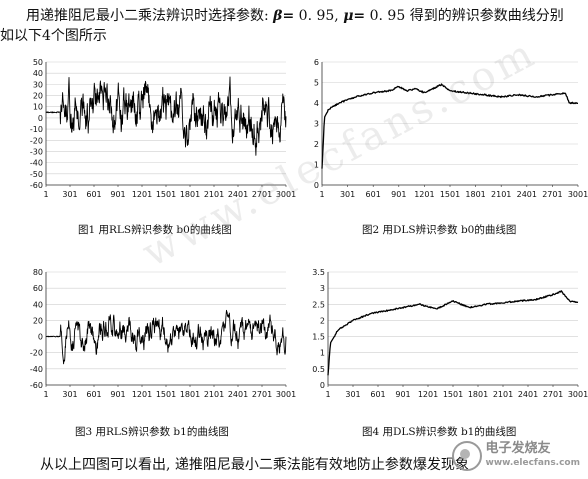  Describe the element at coordinates (466, 456) in the screenshot. I see `logo-icon` at that location.